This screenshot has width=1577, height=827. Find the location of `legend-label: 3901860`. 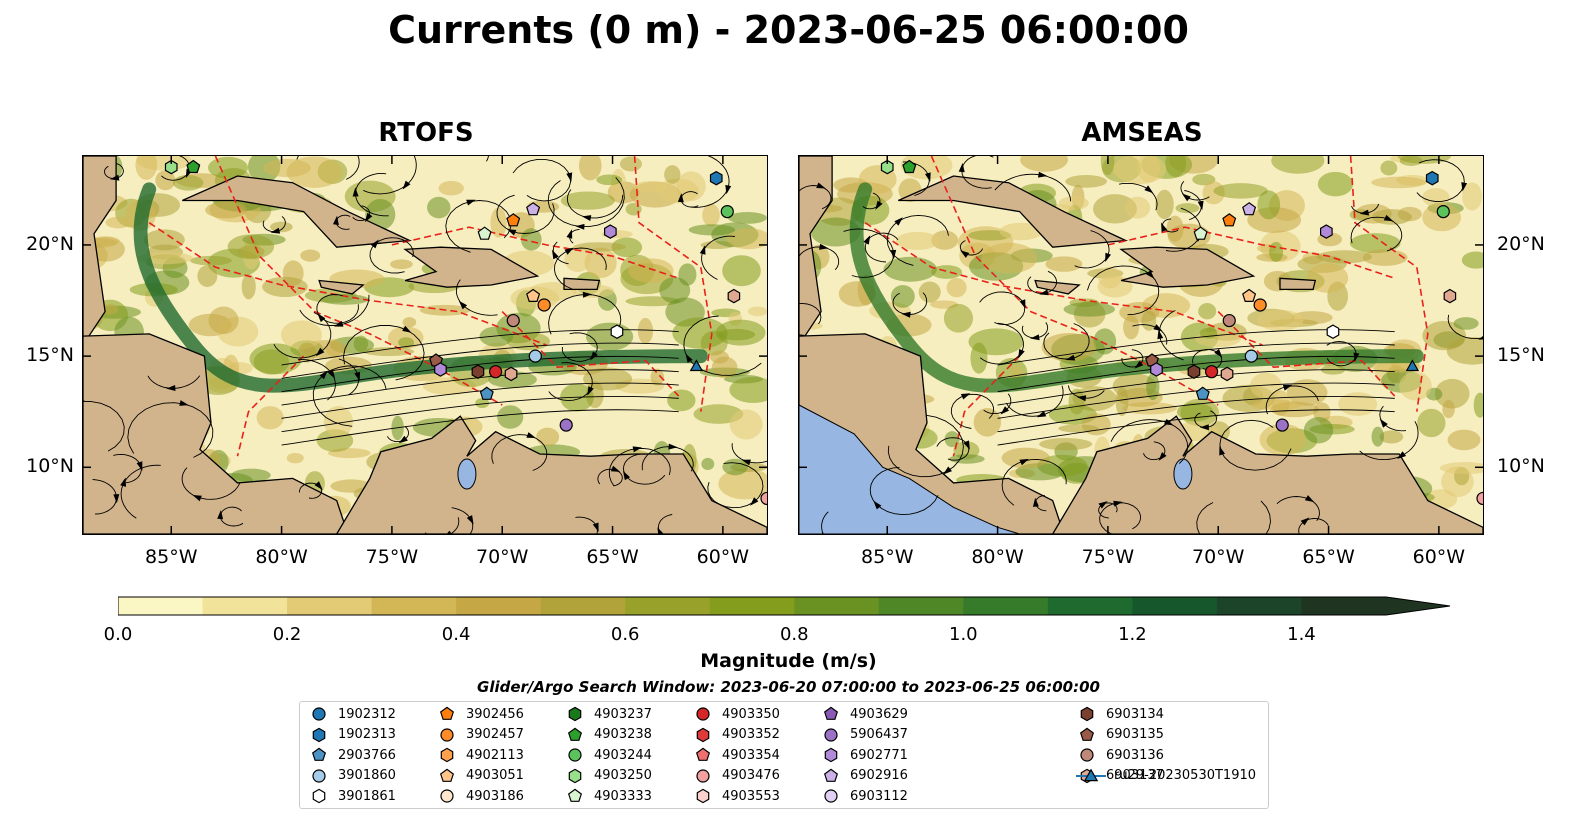

legend-label: 3901860 is located at coordinates (367, 775).